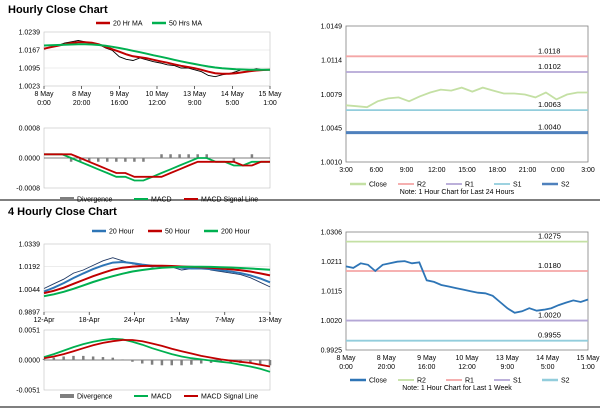 Image resolution: width=600 pixels, height=413 pixels. I want to click on legend-item: MACD Signal Line, so click(229, 200).